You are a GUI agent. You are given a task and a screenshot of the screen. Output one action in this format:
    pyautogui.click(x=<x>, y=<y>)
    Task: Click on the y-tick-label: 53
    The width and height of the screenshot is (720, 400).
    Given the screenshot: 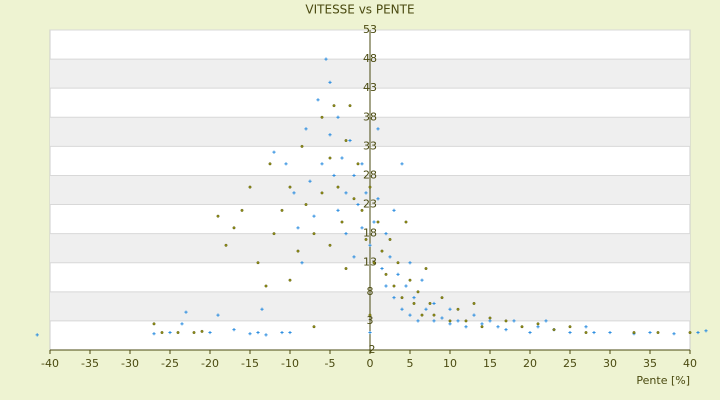 What is the action you would take?
    pyautogui.click(x=370, y=29)
    